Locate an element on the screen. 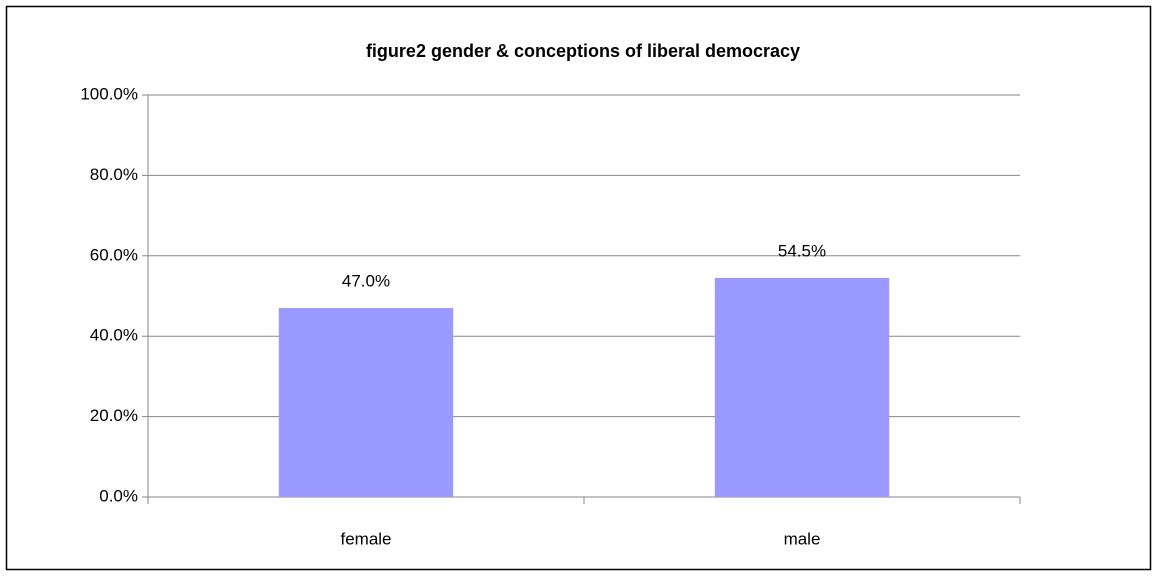 Image resolution: width=1158 pixels, height=576 pixels. data-label: 47.0% is located at coordinates (366, 281).